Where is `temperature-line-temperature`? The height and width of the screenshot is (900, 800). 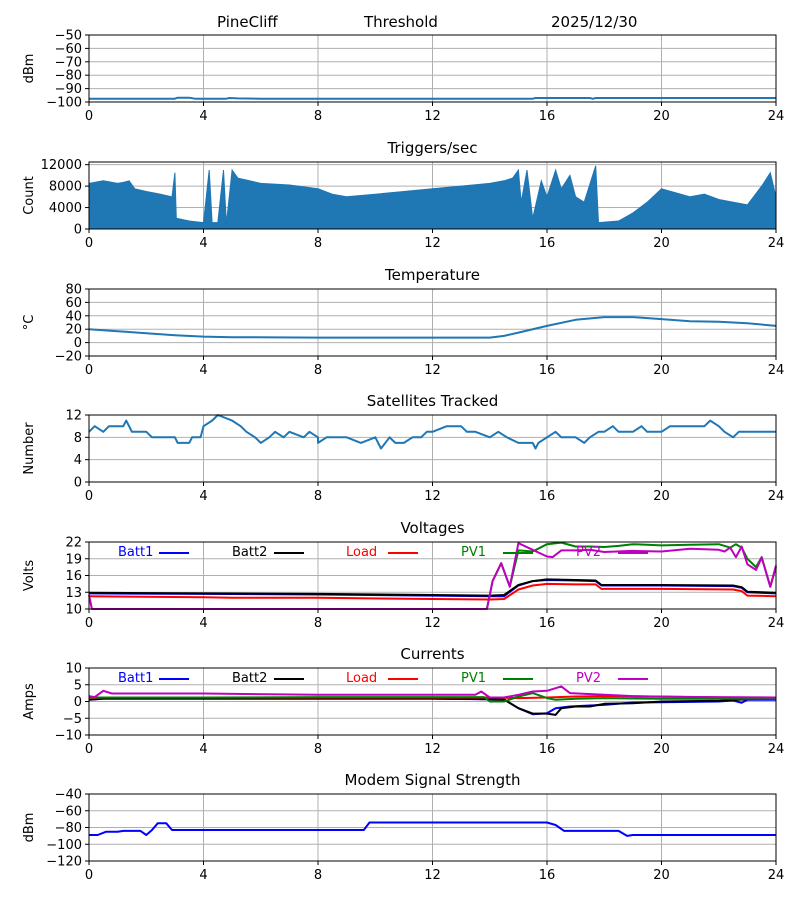 temperature-line-temperature is located at coordinates (432, 327).